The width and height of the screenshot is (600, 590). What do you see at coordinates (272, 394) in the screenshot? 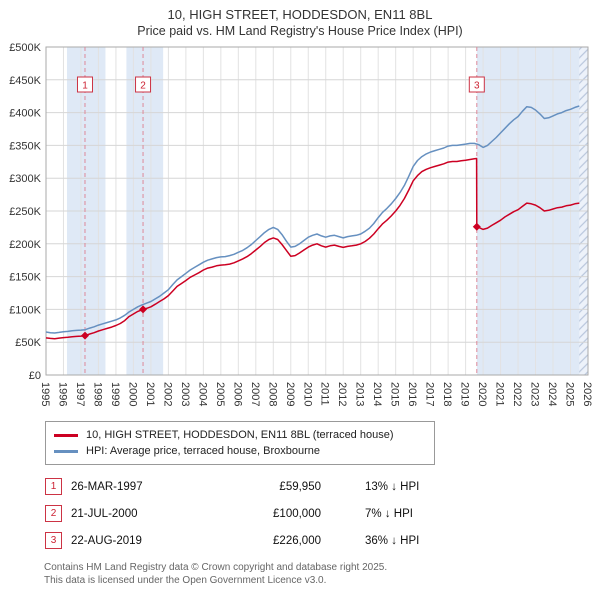
I see `x-axis-tick-label: 2008` at bounding box center [272, 394].